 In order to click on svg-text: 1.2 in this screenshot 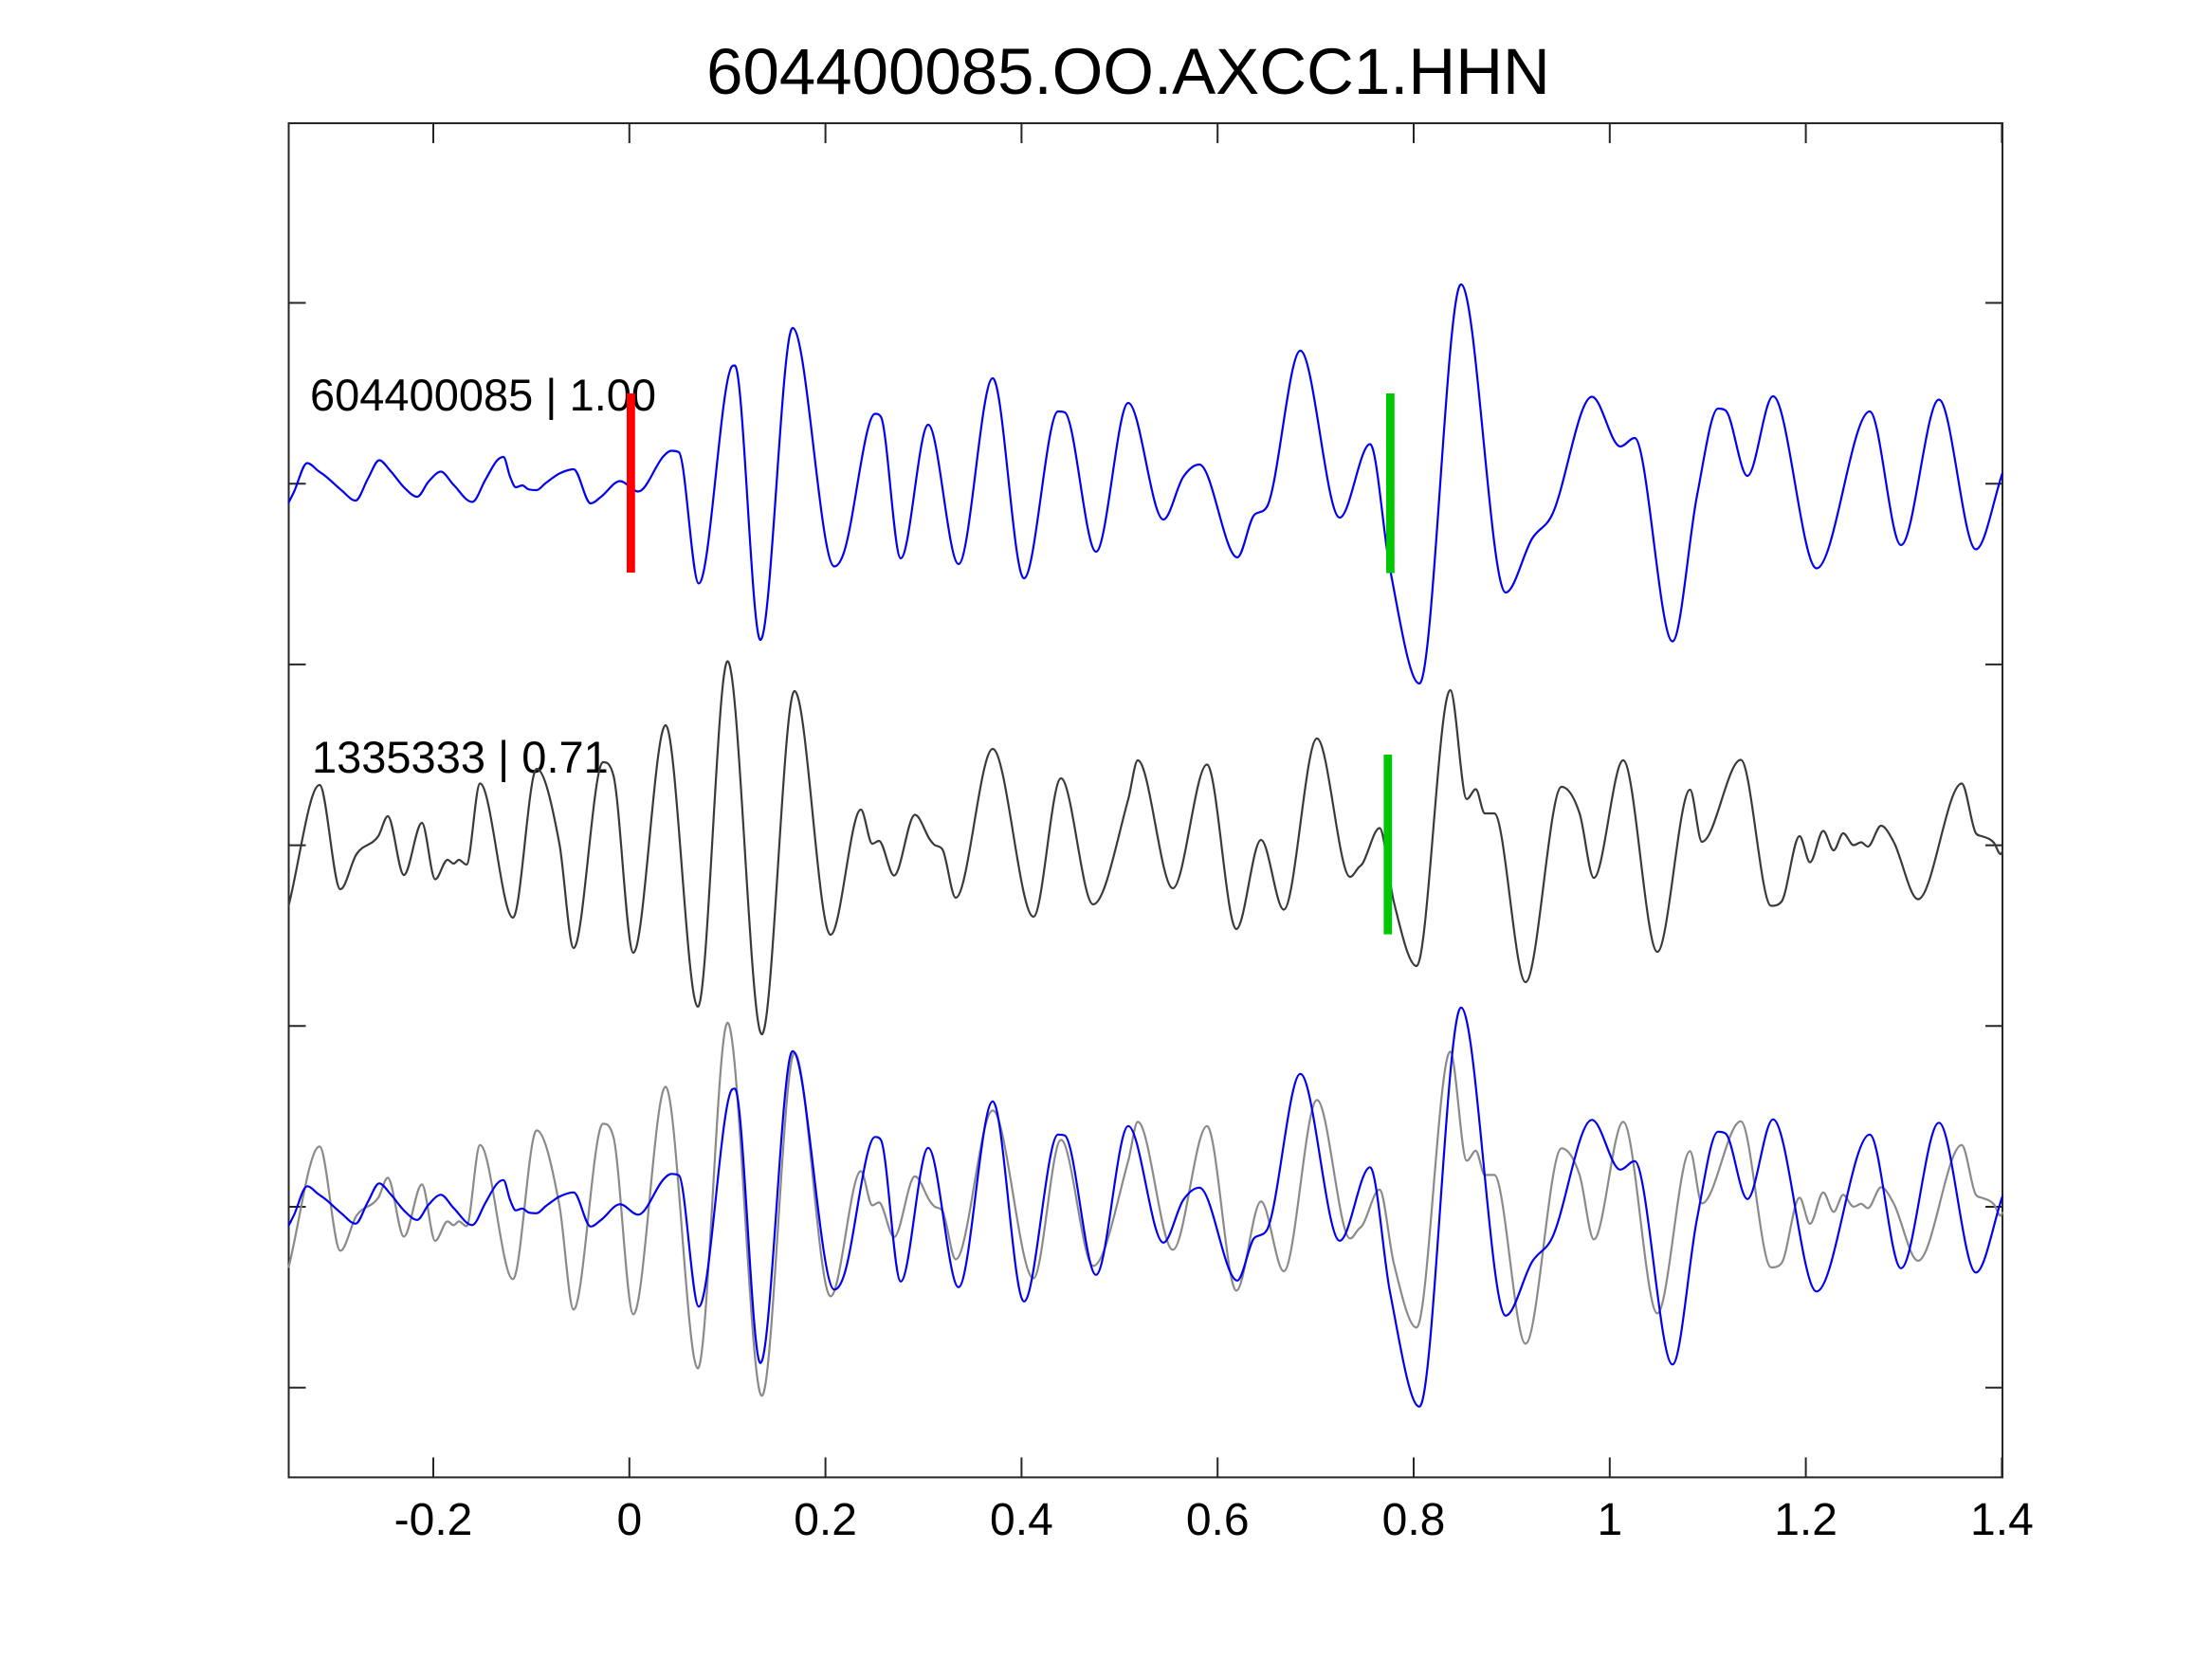, I will do `click(1805, 1520)`.